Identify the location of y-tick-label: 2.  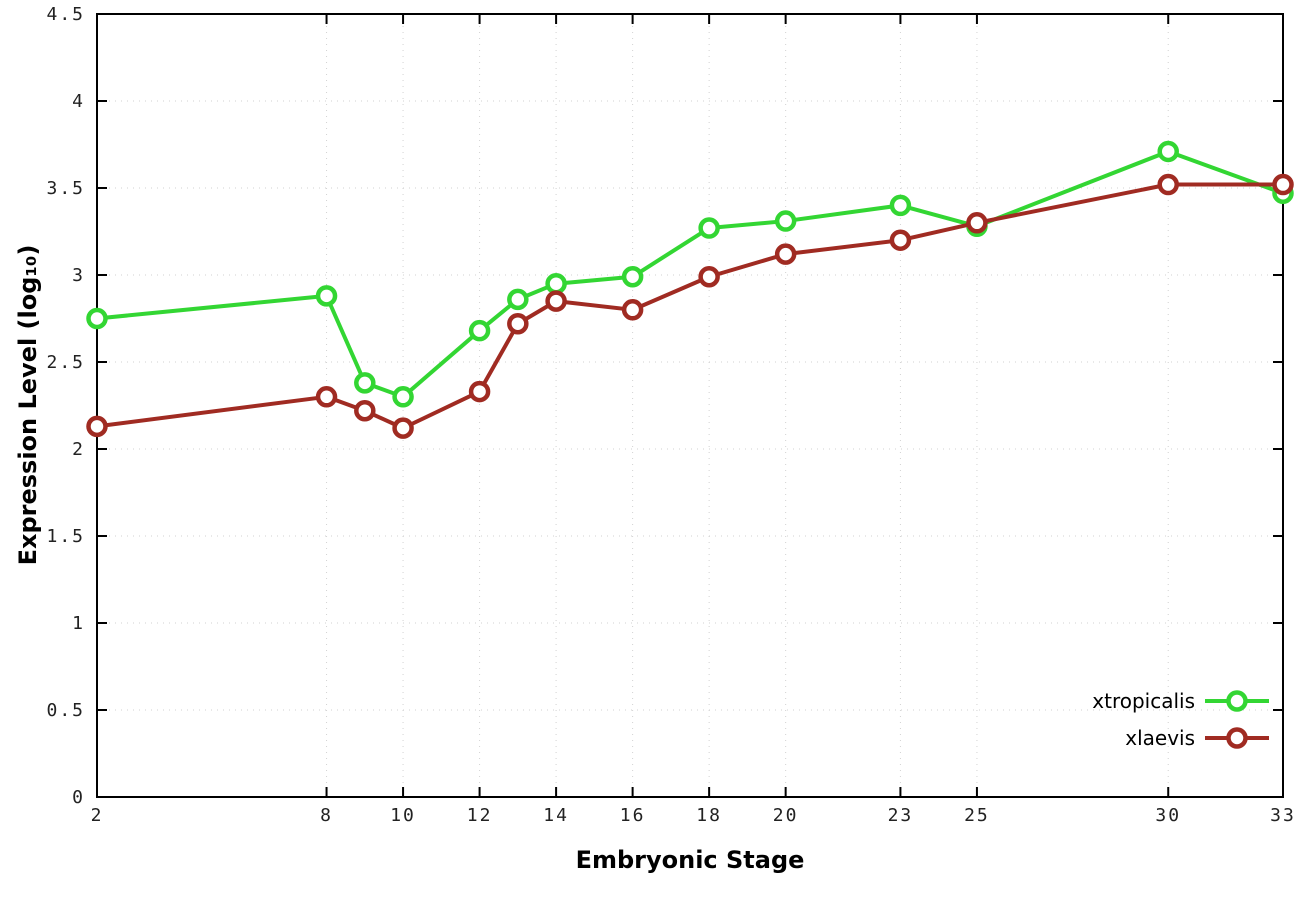
(78, 449).